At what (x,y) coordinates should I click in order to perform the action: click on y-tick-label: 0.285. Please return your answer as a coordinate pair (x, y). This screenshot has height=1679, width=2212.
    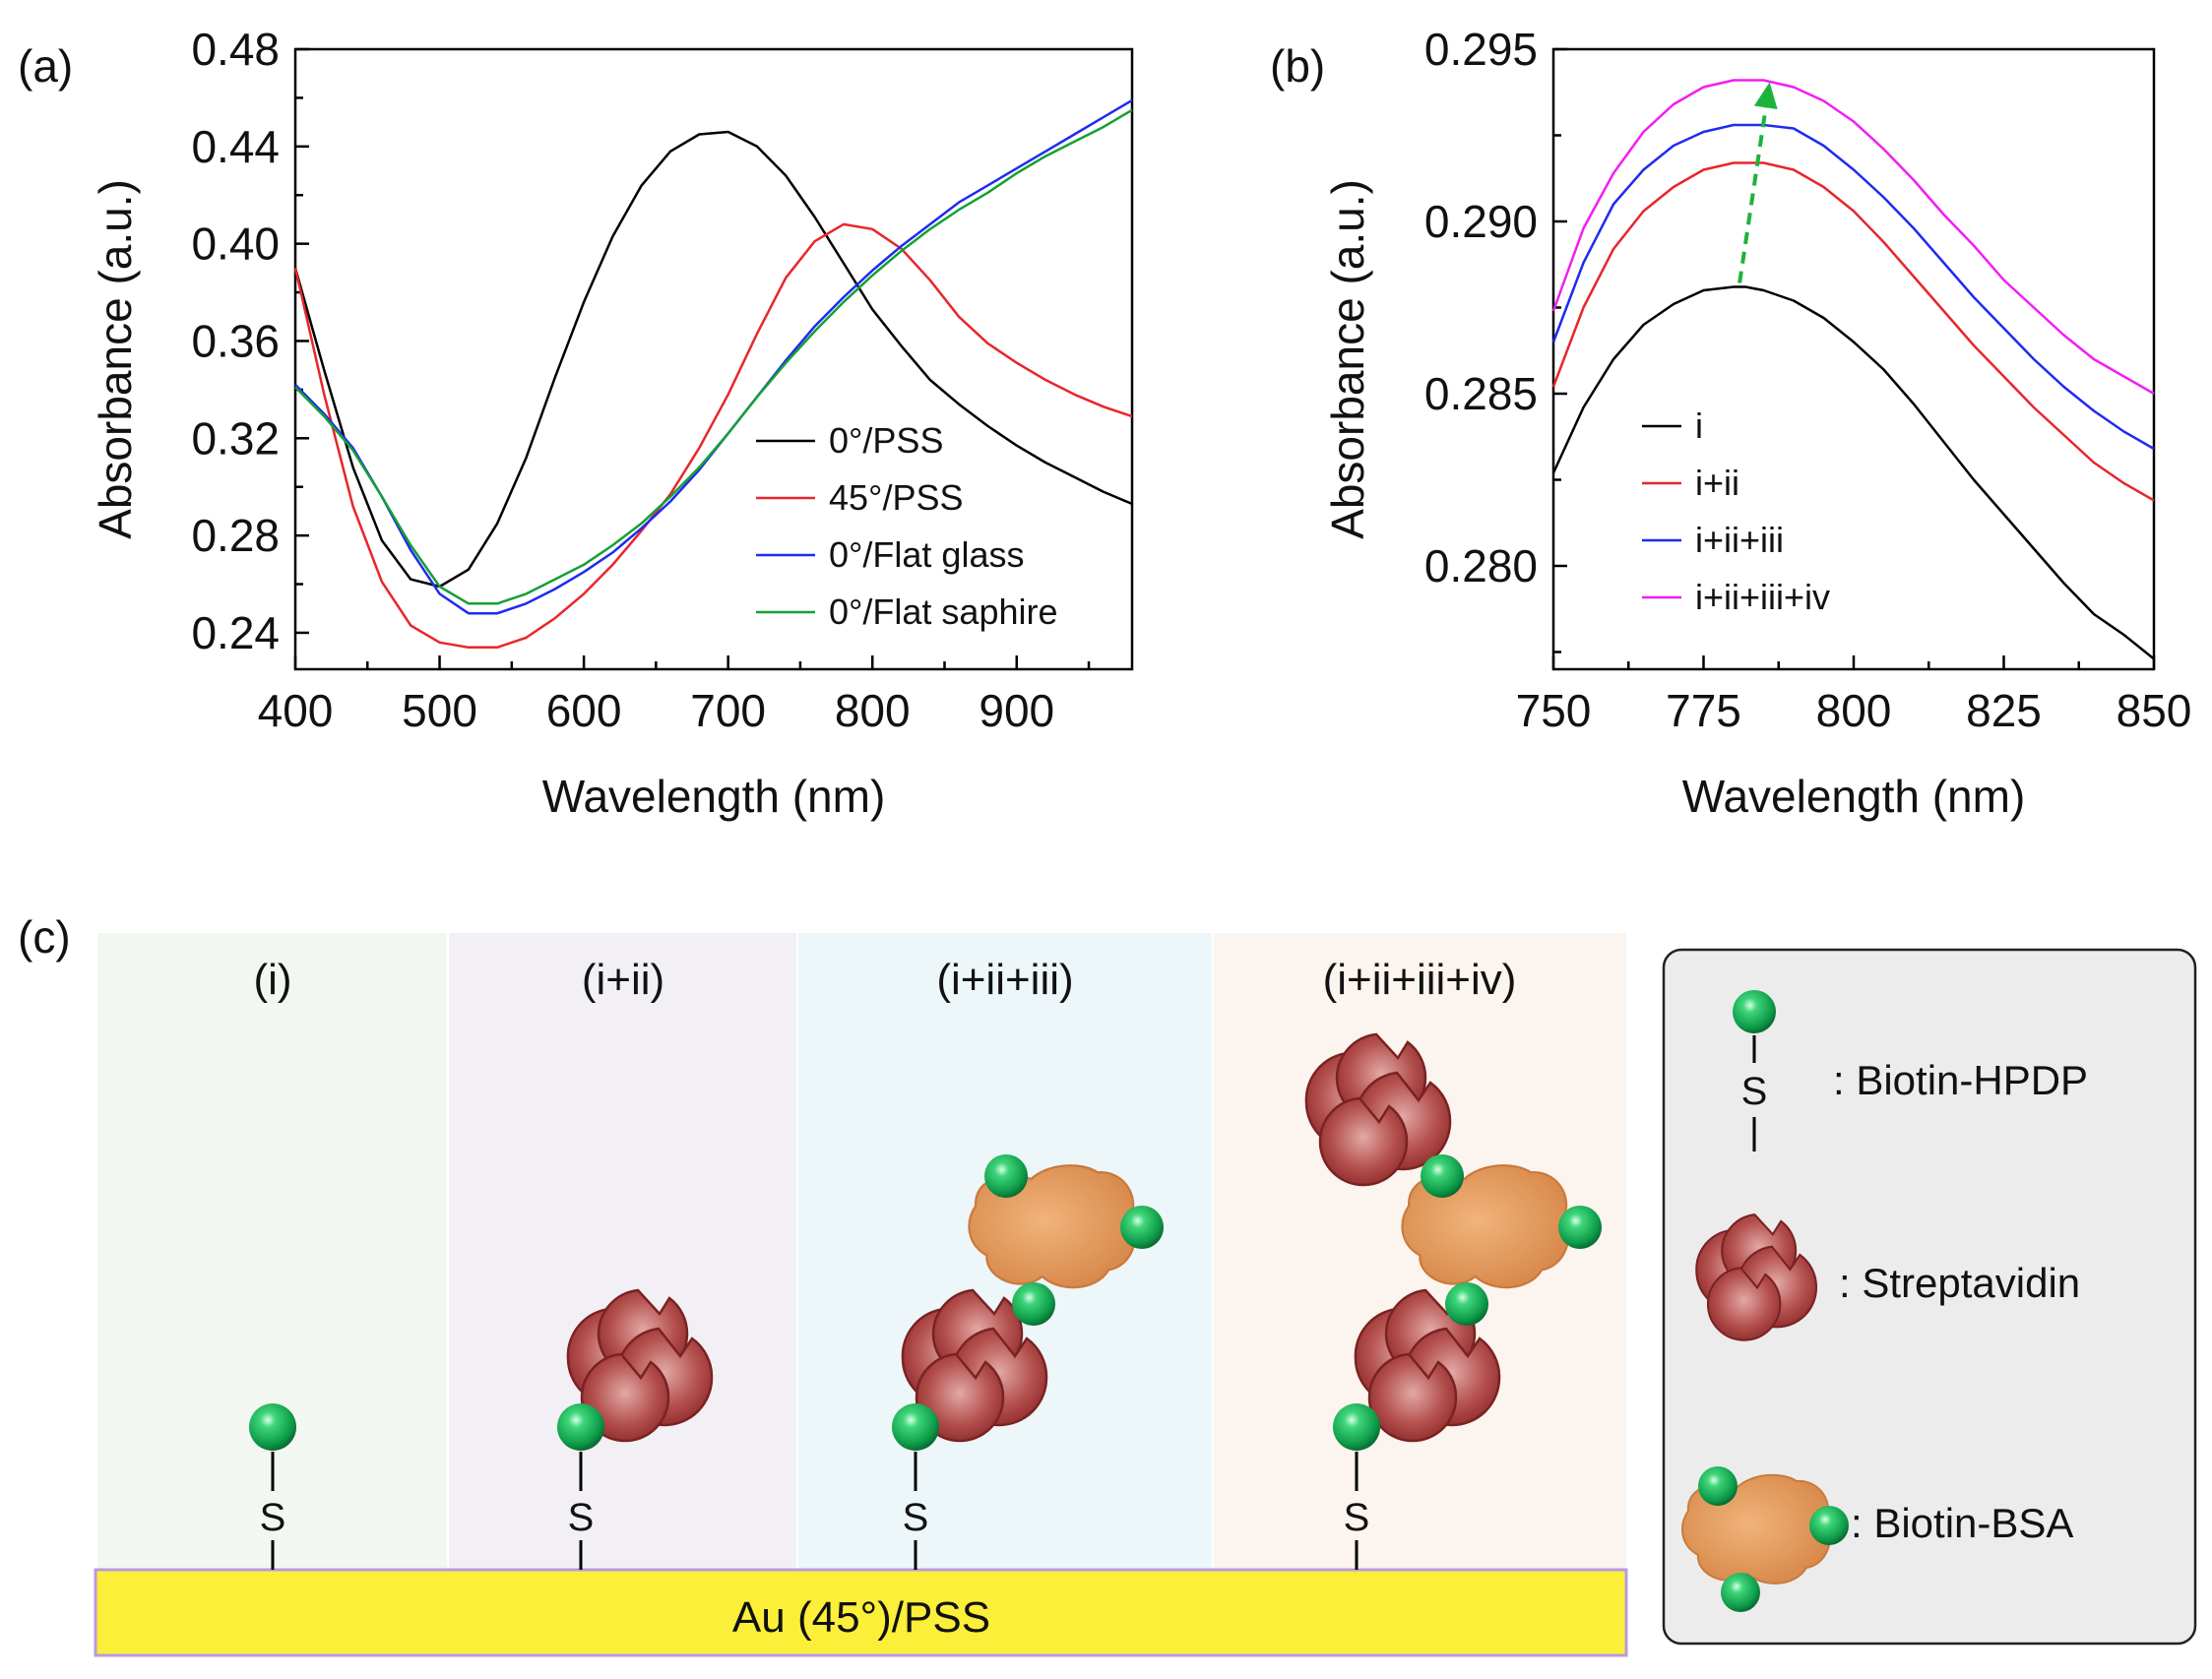
    Looking at the image, I should click on (1481, 394).